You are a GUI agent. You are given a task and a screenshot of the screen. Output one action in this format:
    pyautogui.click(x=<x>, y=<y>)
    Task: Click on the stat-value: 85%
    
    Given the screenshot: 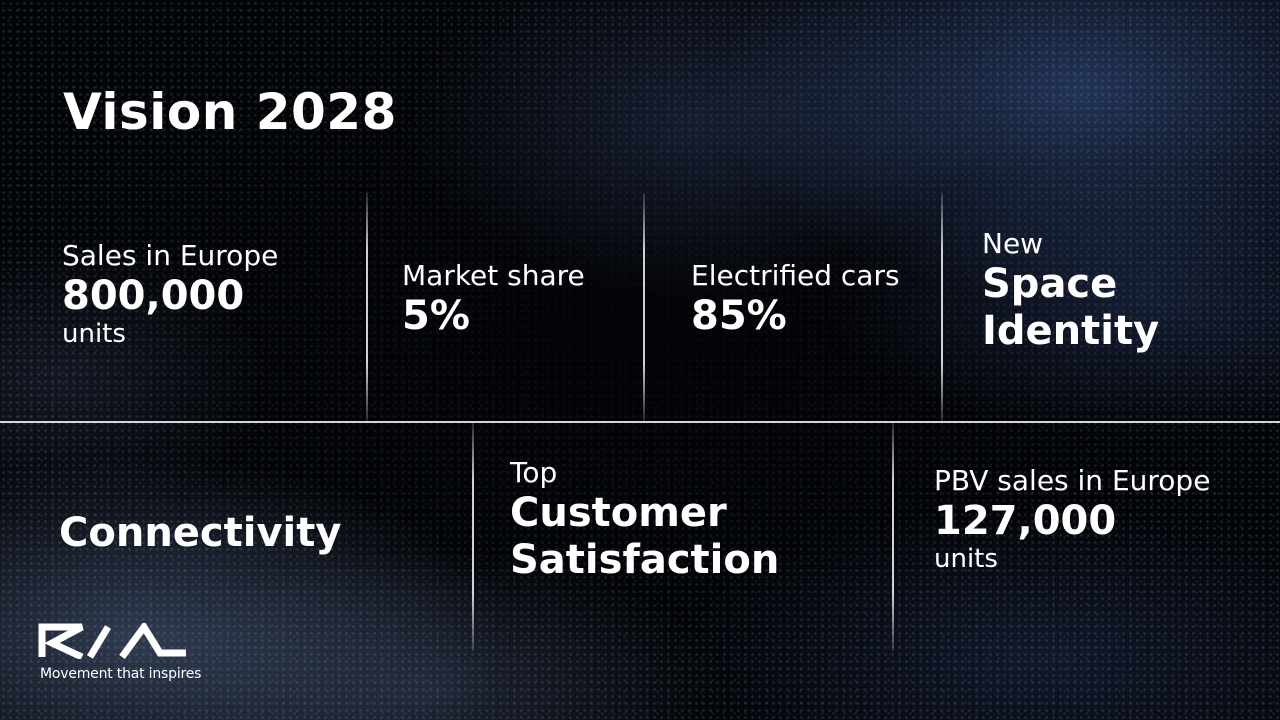 What is the action you would take?
    pyautogui.click(x=739, y=315)
    